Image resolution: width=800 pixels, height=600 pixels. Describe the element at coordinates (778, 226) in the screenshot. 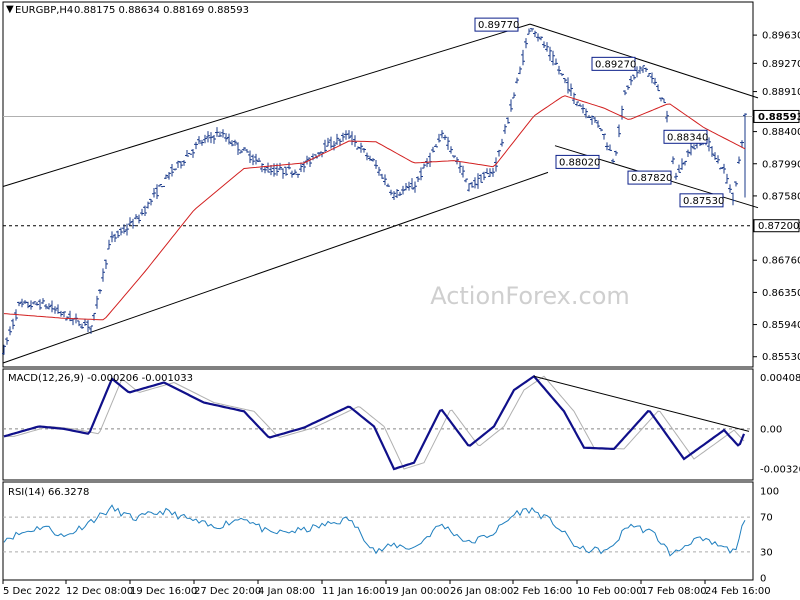

I see `support-price-label: 0.87200` at that location.